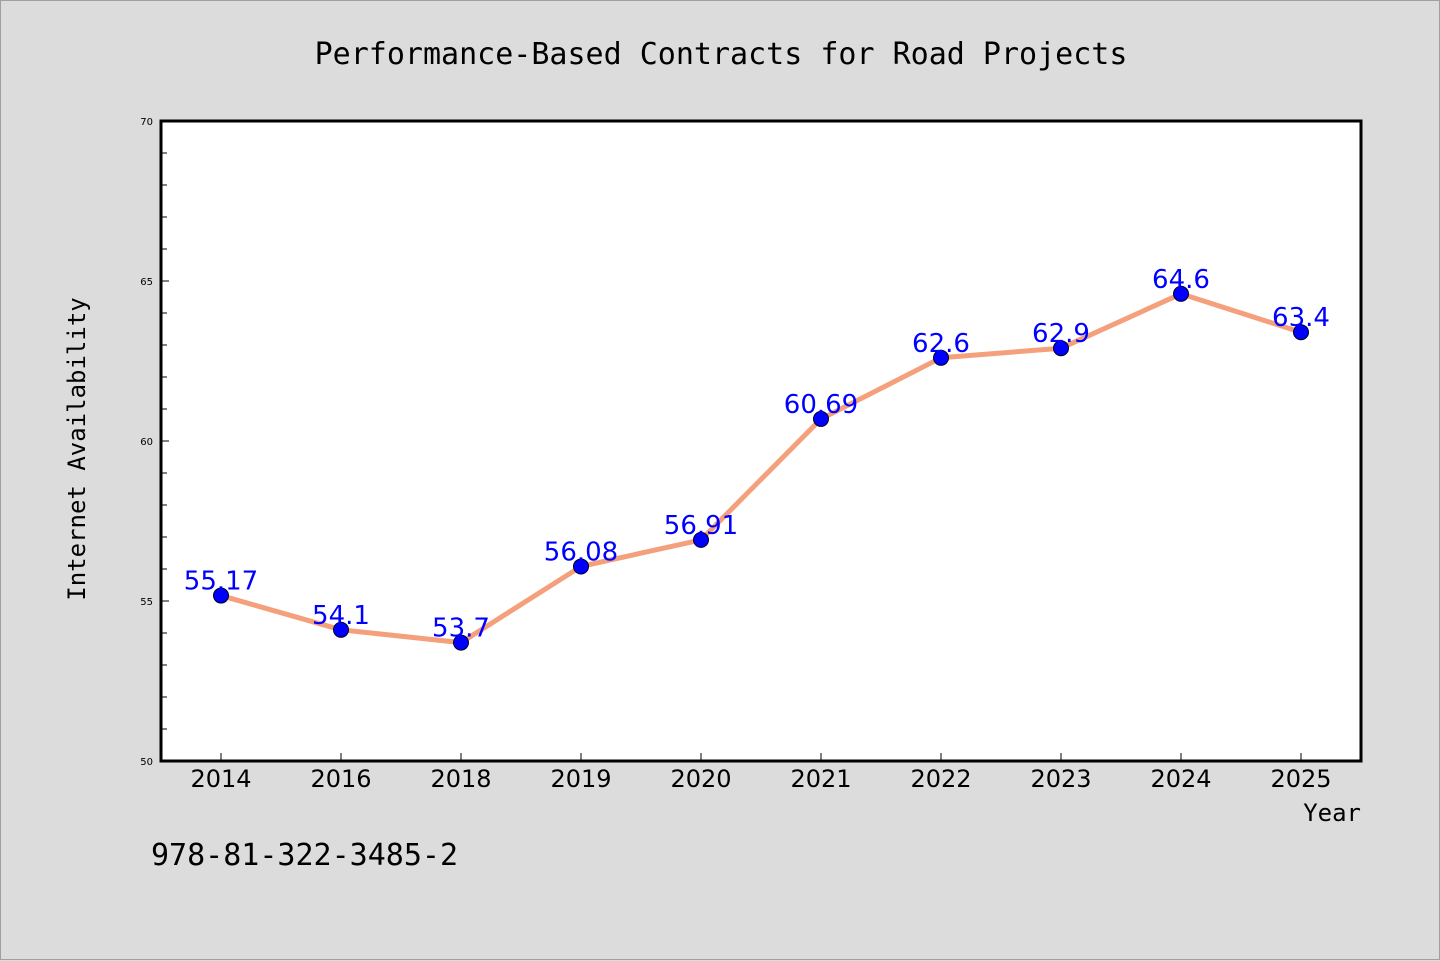  I want to click on data-label: 63.4, so click(1301, 318).